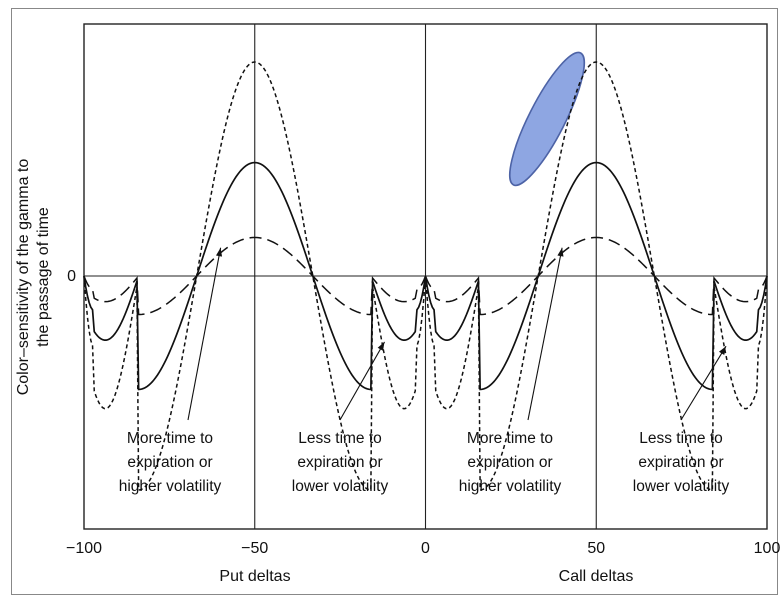 The height and width of the screenshot is (604, 780). I want to click on series-dashed-call, so click(596, 276).